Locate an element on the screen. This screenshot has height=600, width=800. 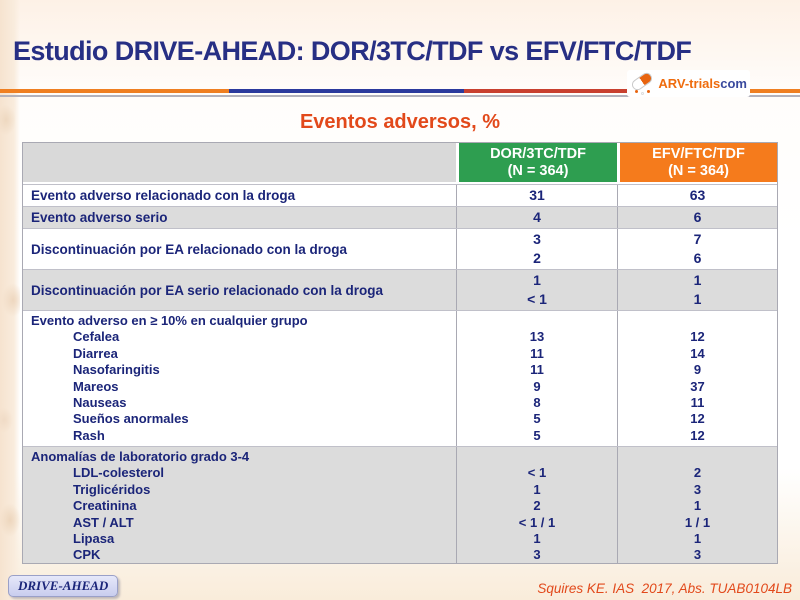
group-item-label: Triglicéridos is located at coordinates (112, 489).